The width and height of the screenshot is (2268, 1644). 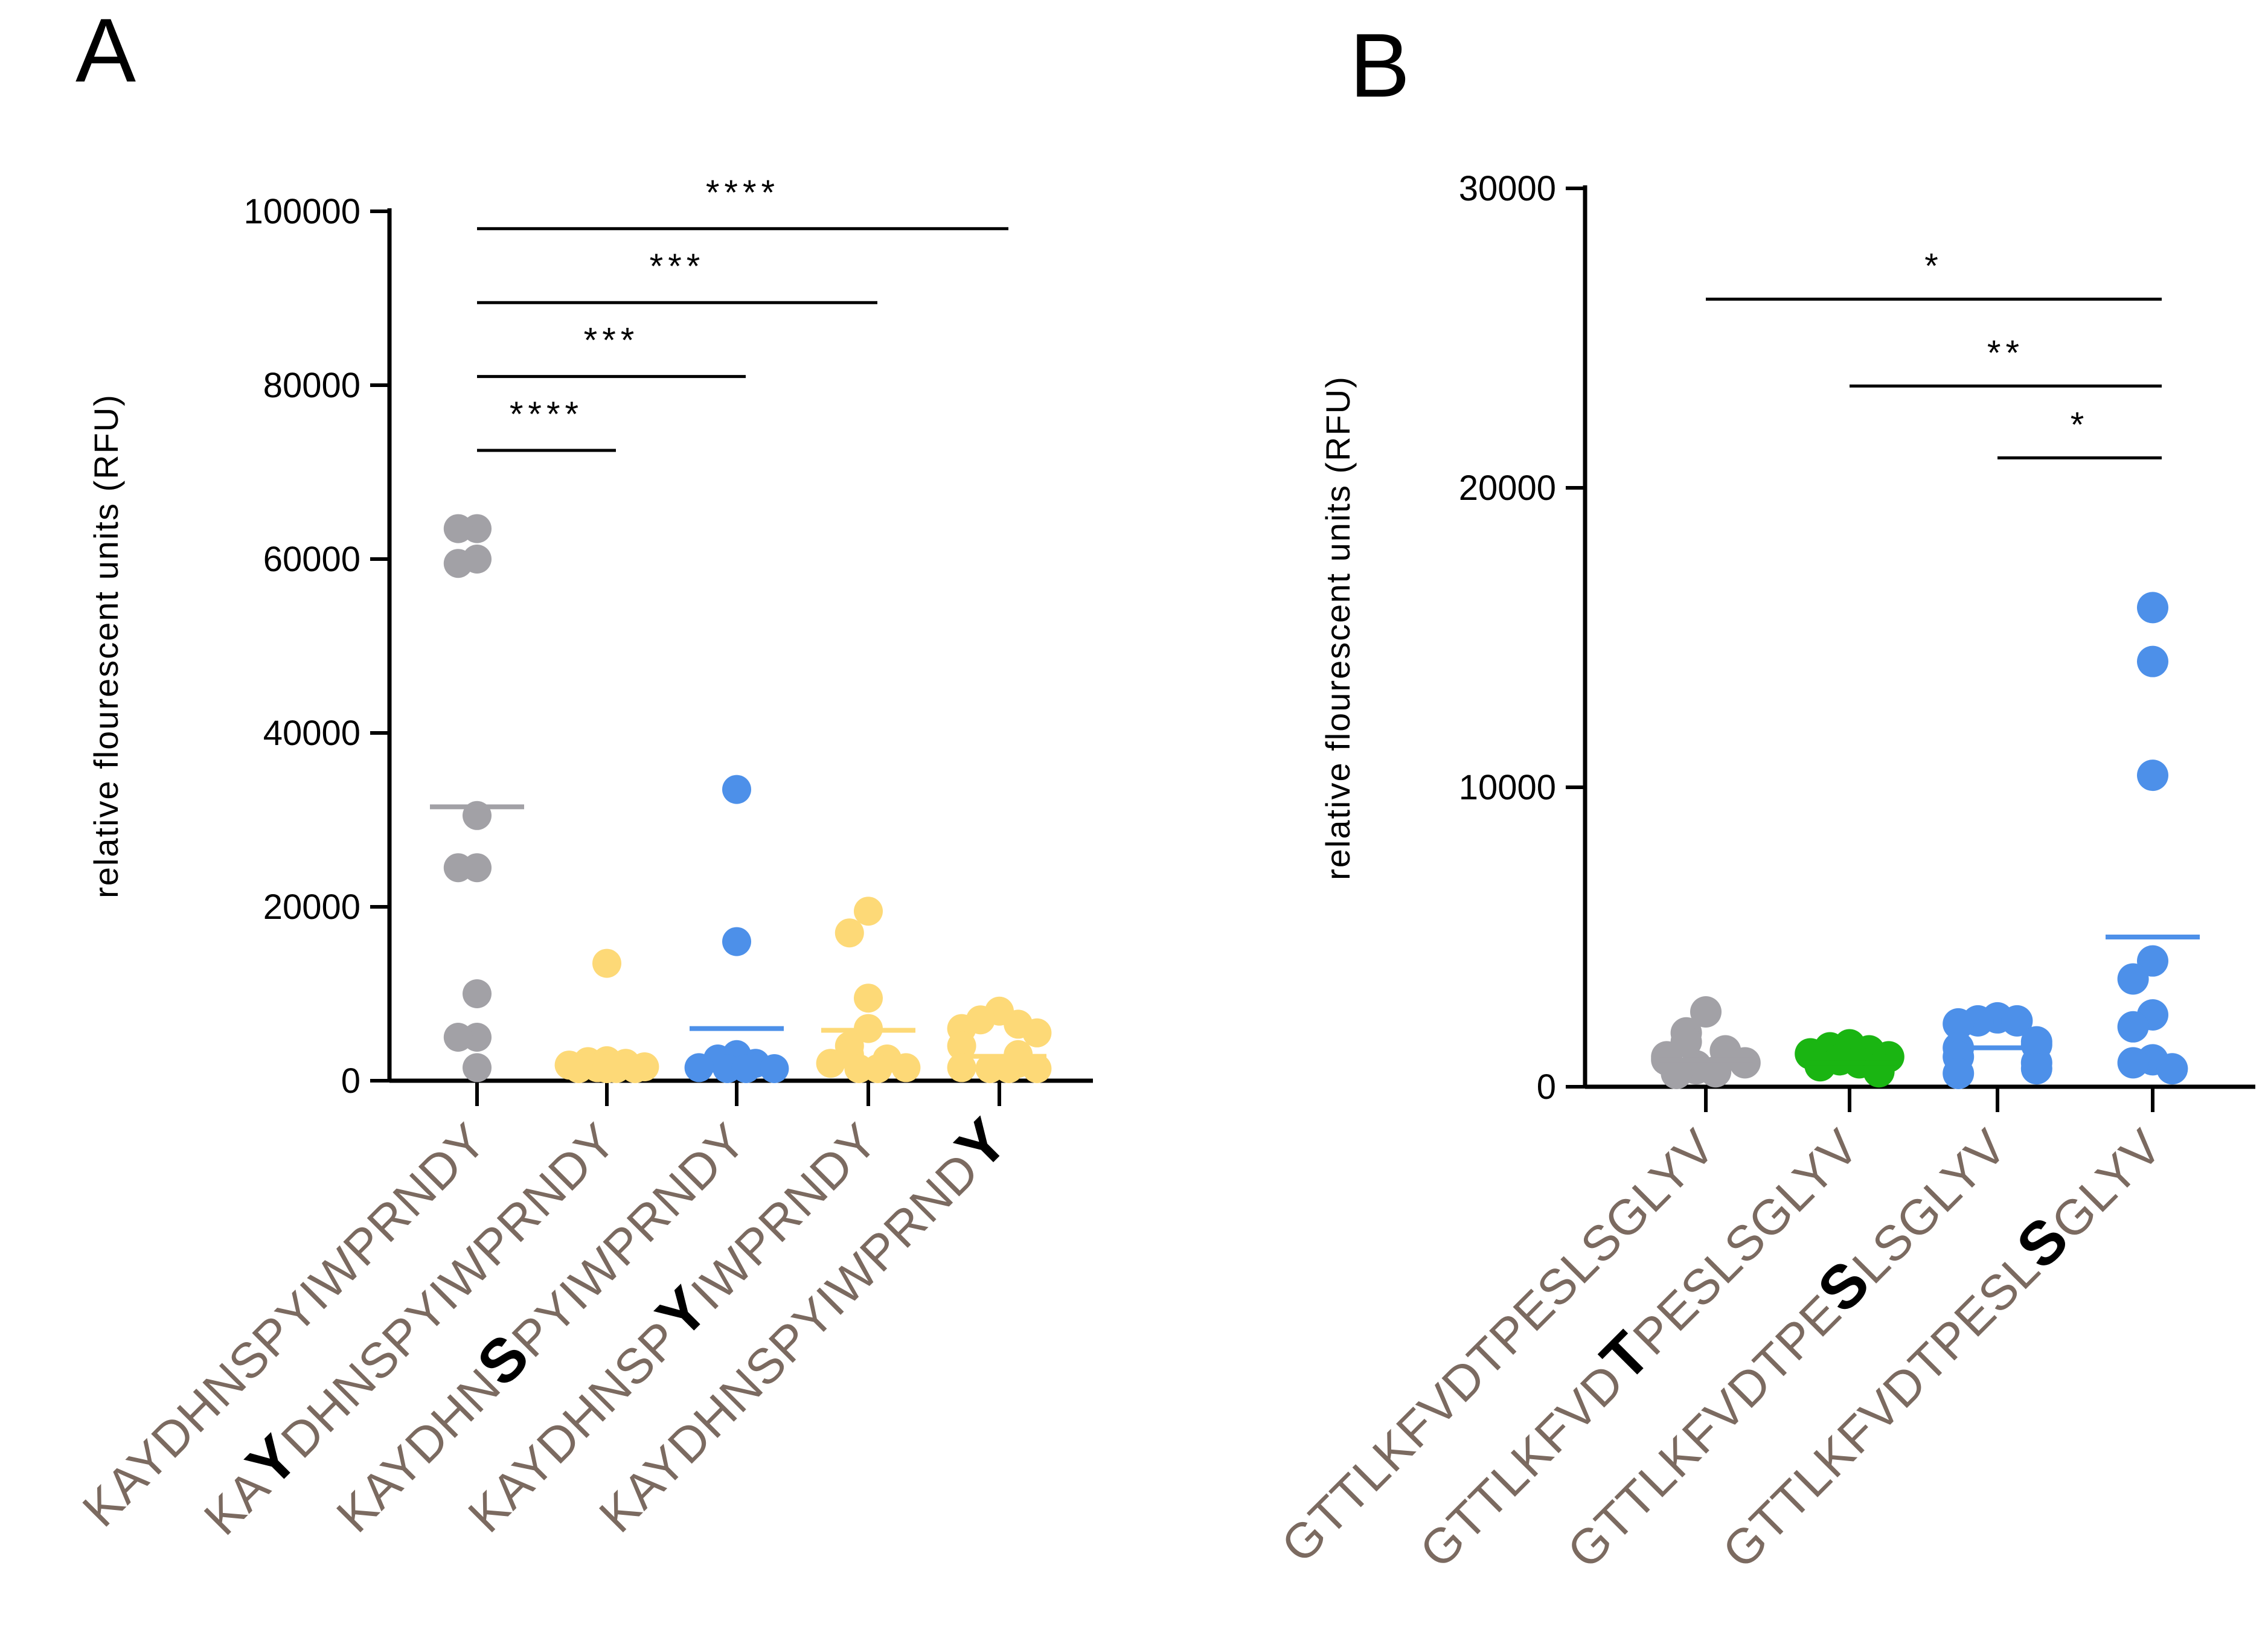 I want to click on panel-b-letter: B, so click(x=1380, y=65).